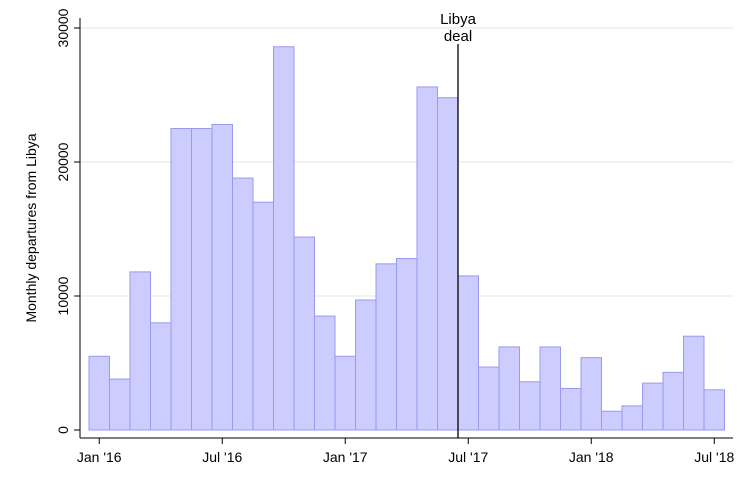  Describe the element at coordinates (458, 36) in the screenshot. I see `annotation-text-line: deal` at that location.